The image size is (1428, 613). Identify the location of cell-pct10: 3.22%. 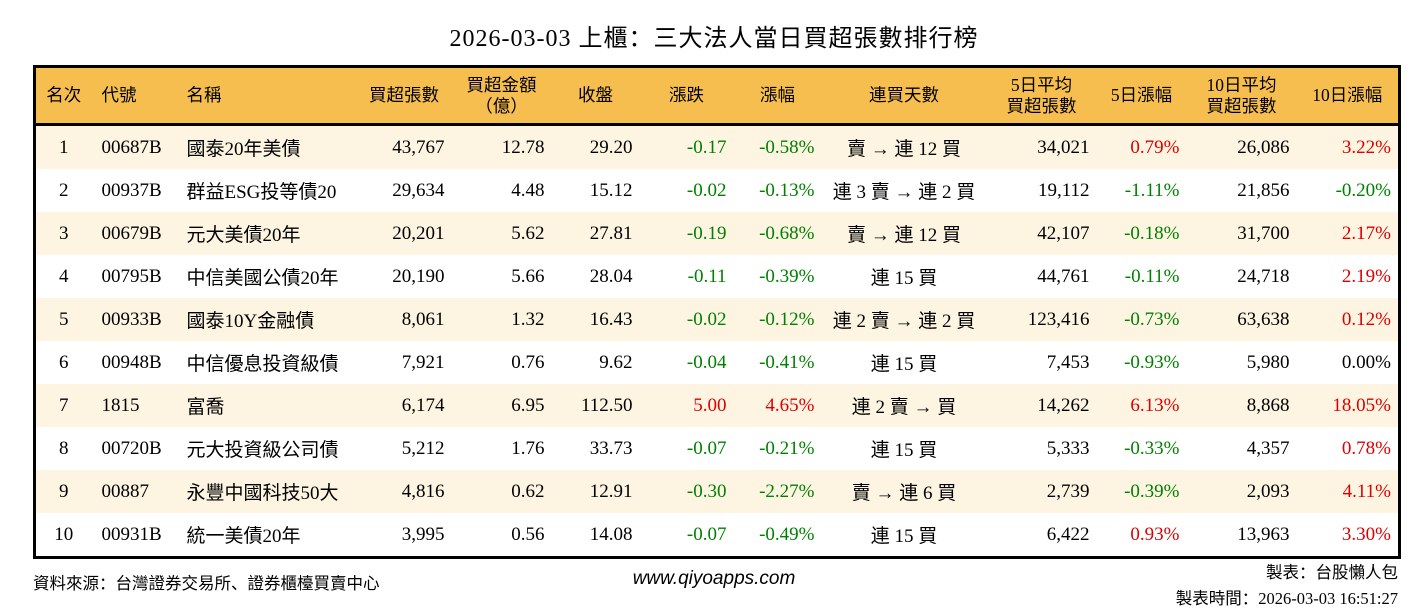
(1366, 147).